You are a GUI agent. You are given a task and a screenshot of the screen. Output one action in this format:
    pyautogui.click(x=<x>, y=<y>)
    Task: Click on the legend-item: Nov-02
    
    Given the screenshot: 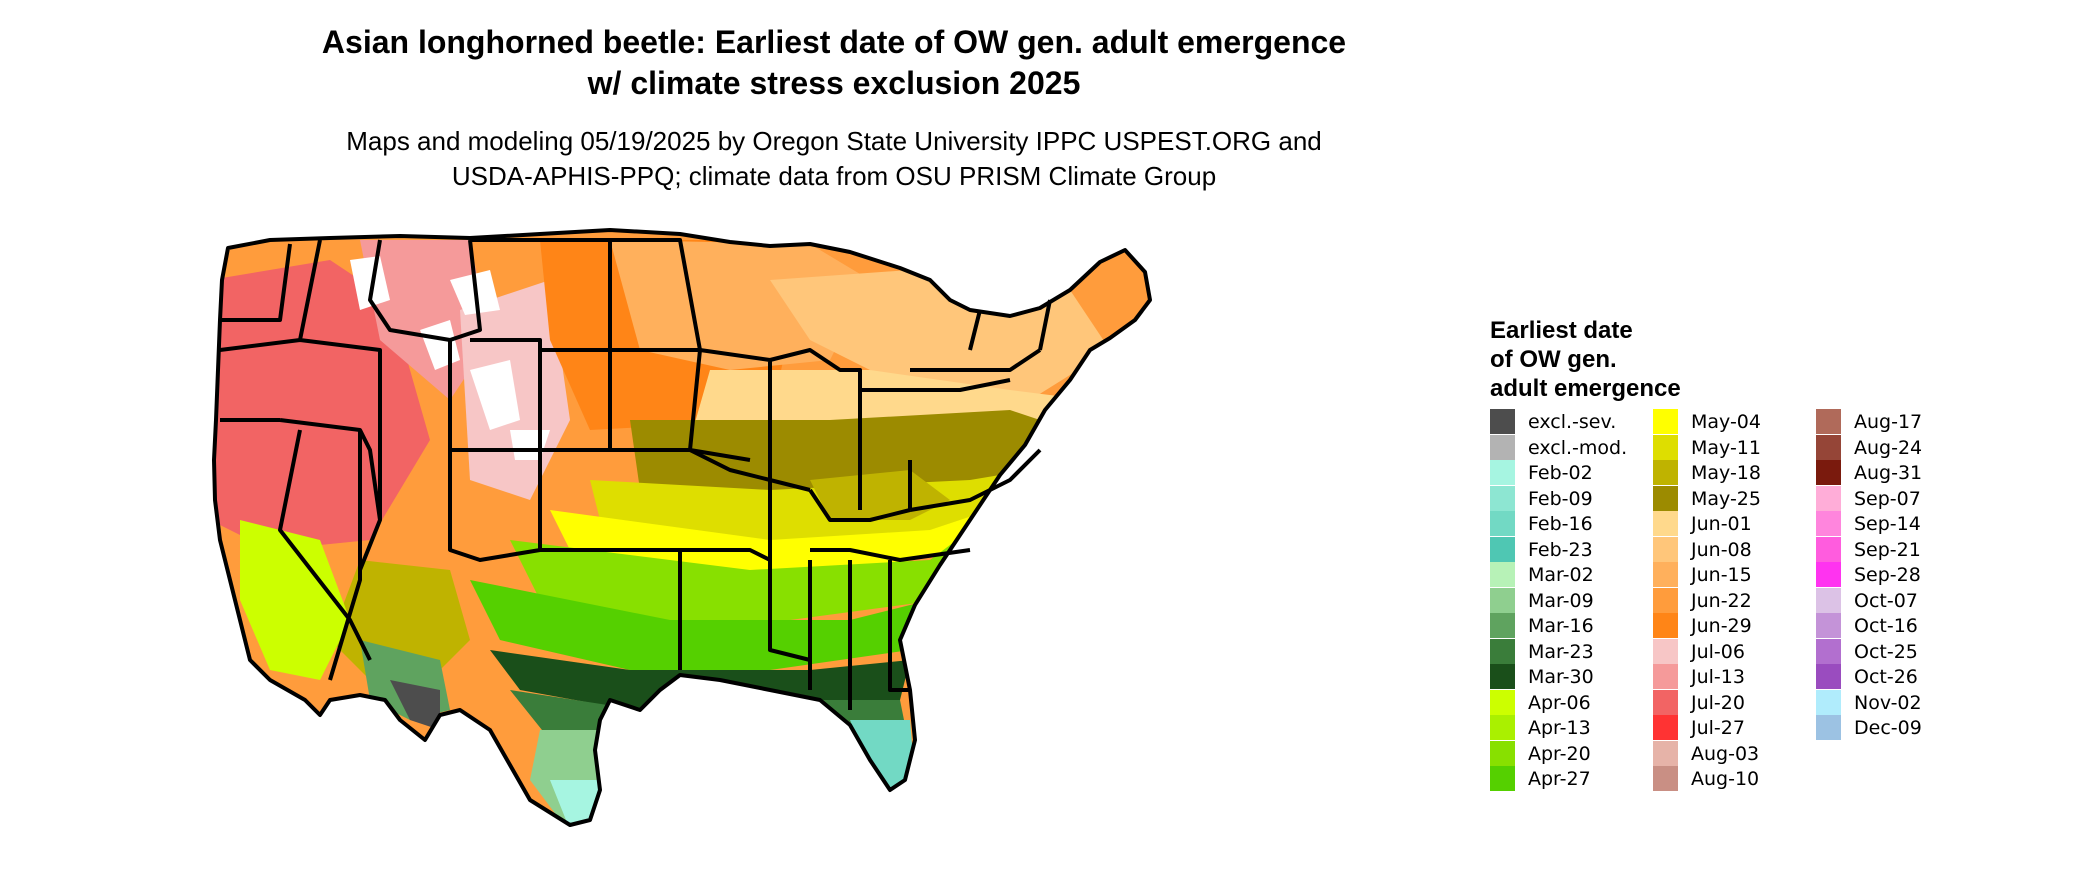 What is the action you would take?
    pyautogui.click(x=1886, y=702)
    